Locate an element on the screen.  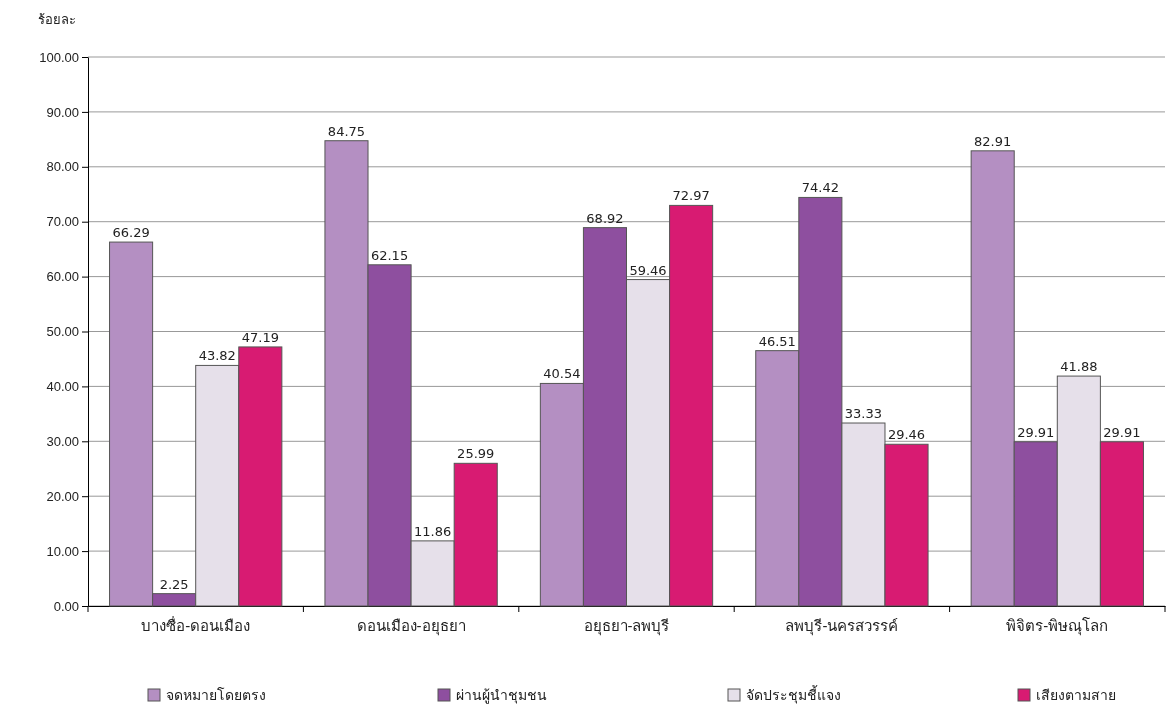
data-label: 40.54 is located at coordinates (562, 374).